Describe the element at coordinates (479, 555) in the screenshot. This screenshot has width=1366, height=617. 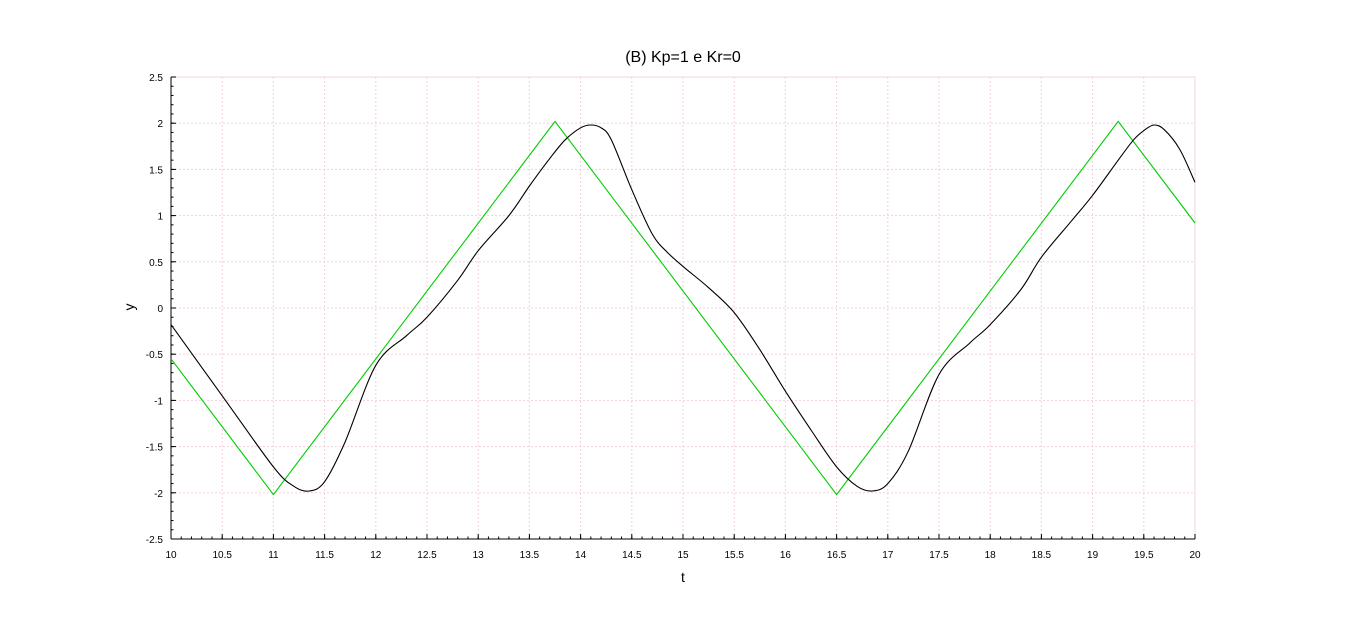
I see `x-tick-label: 13` at that location.